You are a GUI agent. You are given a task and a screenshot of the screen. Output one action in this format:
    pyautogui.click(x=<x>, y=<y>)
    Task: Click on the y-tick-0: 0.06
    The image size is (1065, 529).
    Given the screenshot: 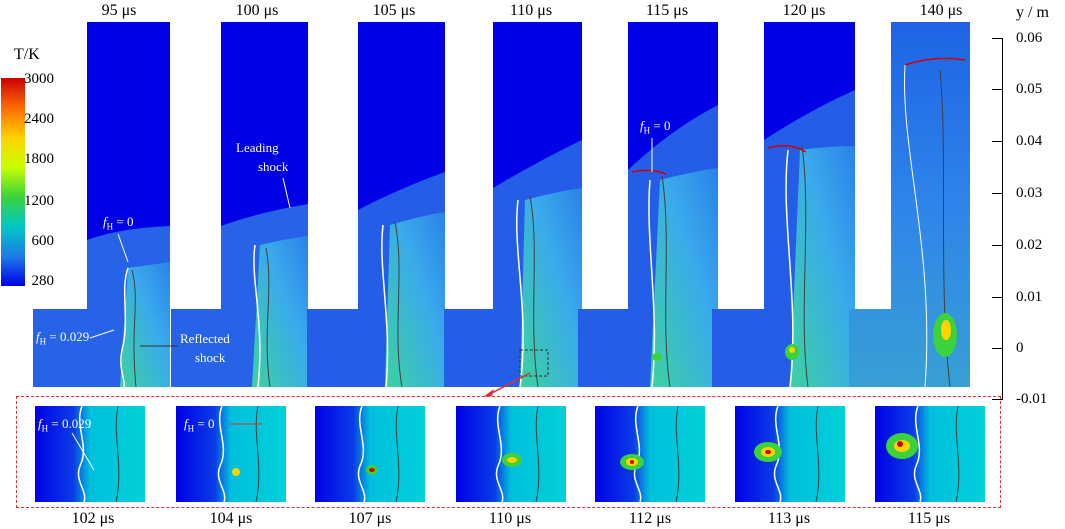 What is the action you would take?
    pyautogui.click(x=1029, y=38)
    